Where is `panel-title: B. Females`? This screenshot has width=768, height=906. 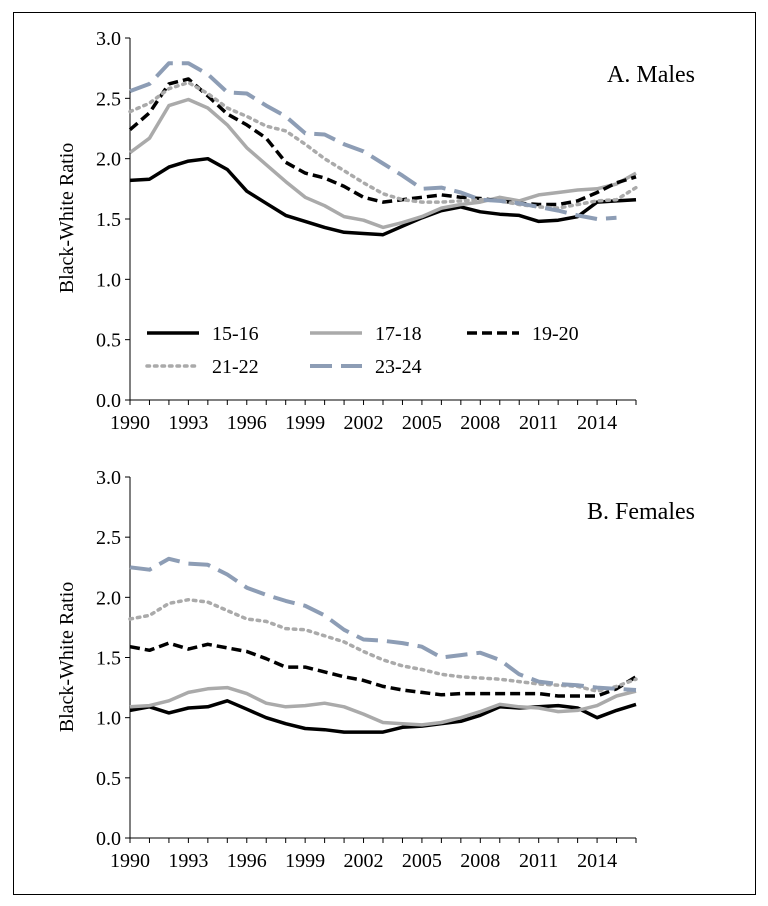 panel-title: B. Females is located at coordinates (641, 512).